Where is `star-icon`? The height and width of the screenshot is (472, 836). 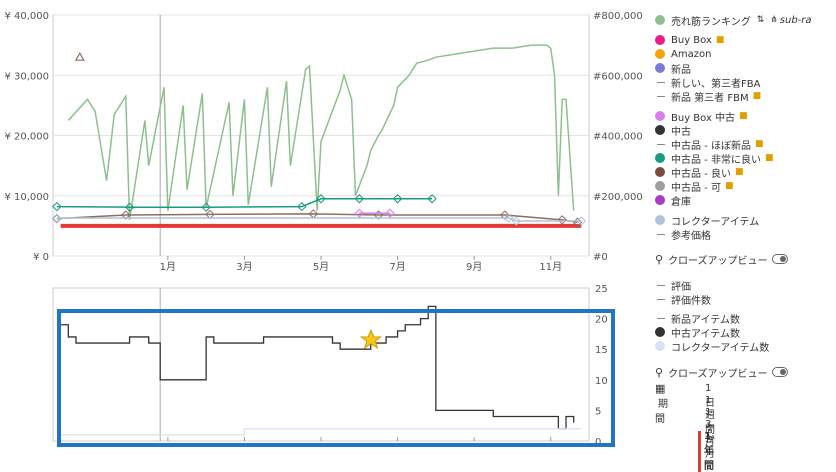
star-icon is located at coordinates (371, 339).